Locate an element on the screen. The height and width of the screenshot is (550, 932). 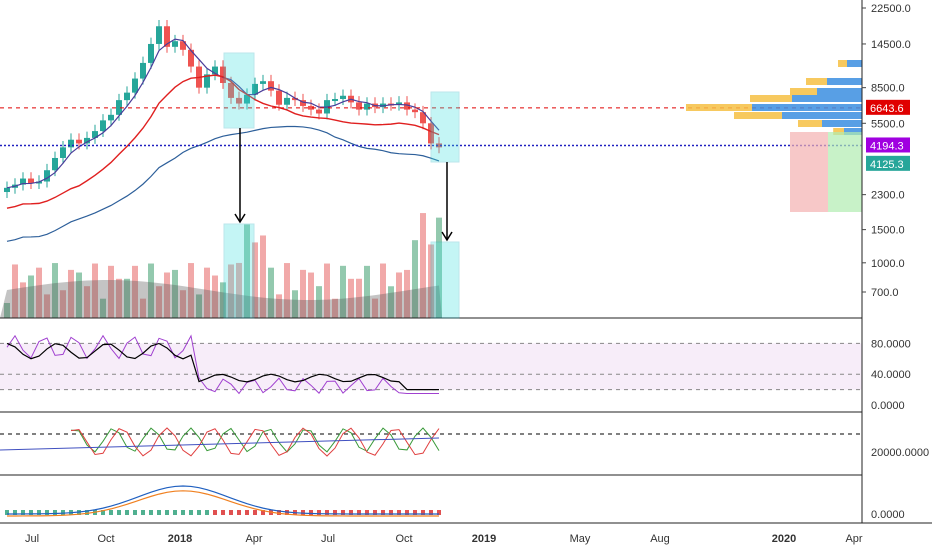
price-tick-label: 700.0 is located at coordinates (885, 293).